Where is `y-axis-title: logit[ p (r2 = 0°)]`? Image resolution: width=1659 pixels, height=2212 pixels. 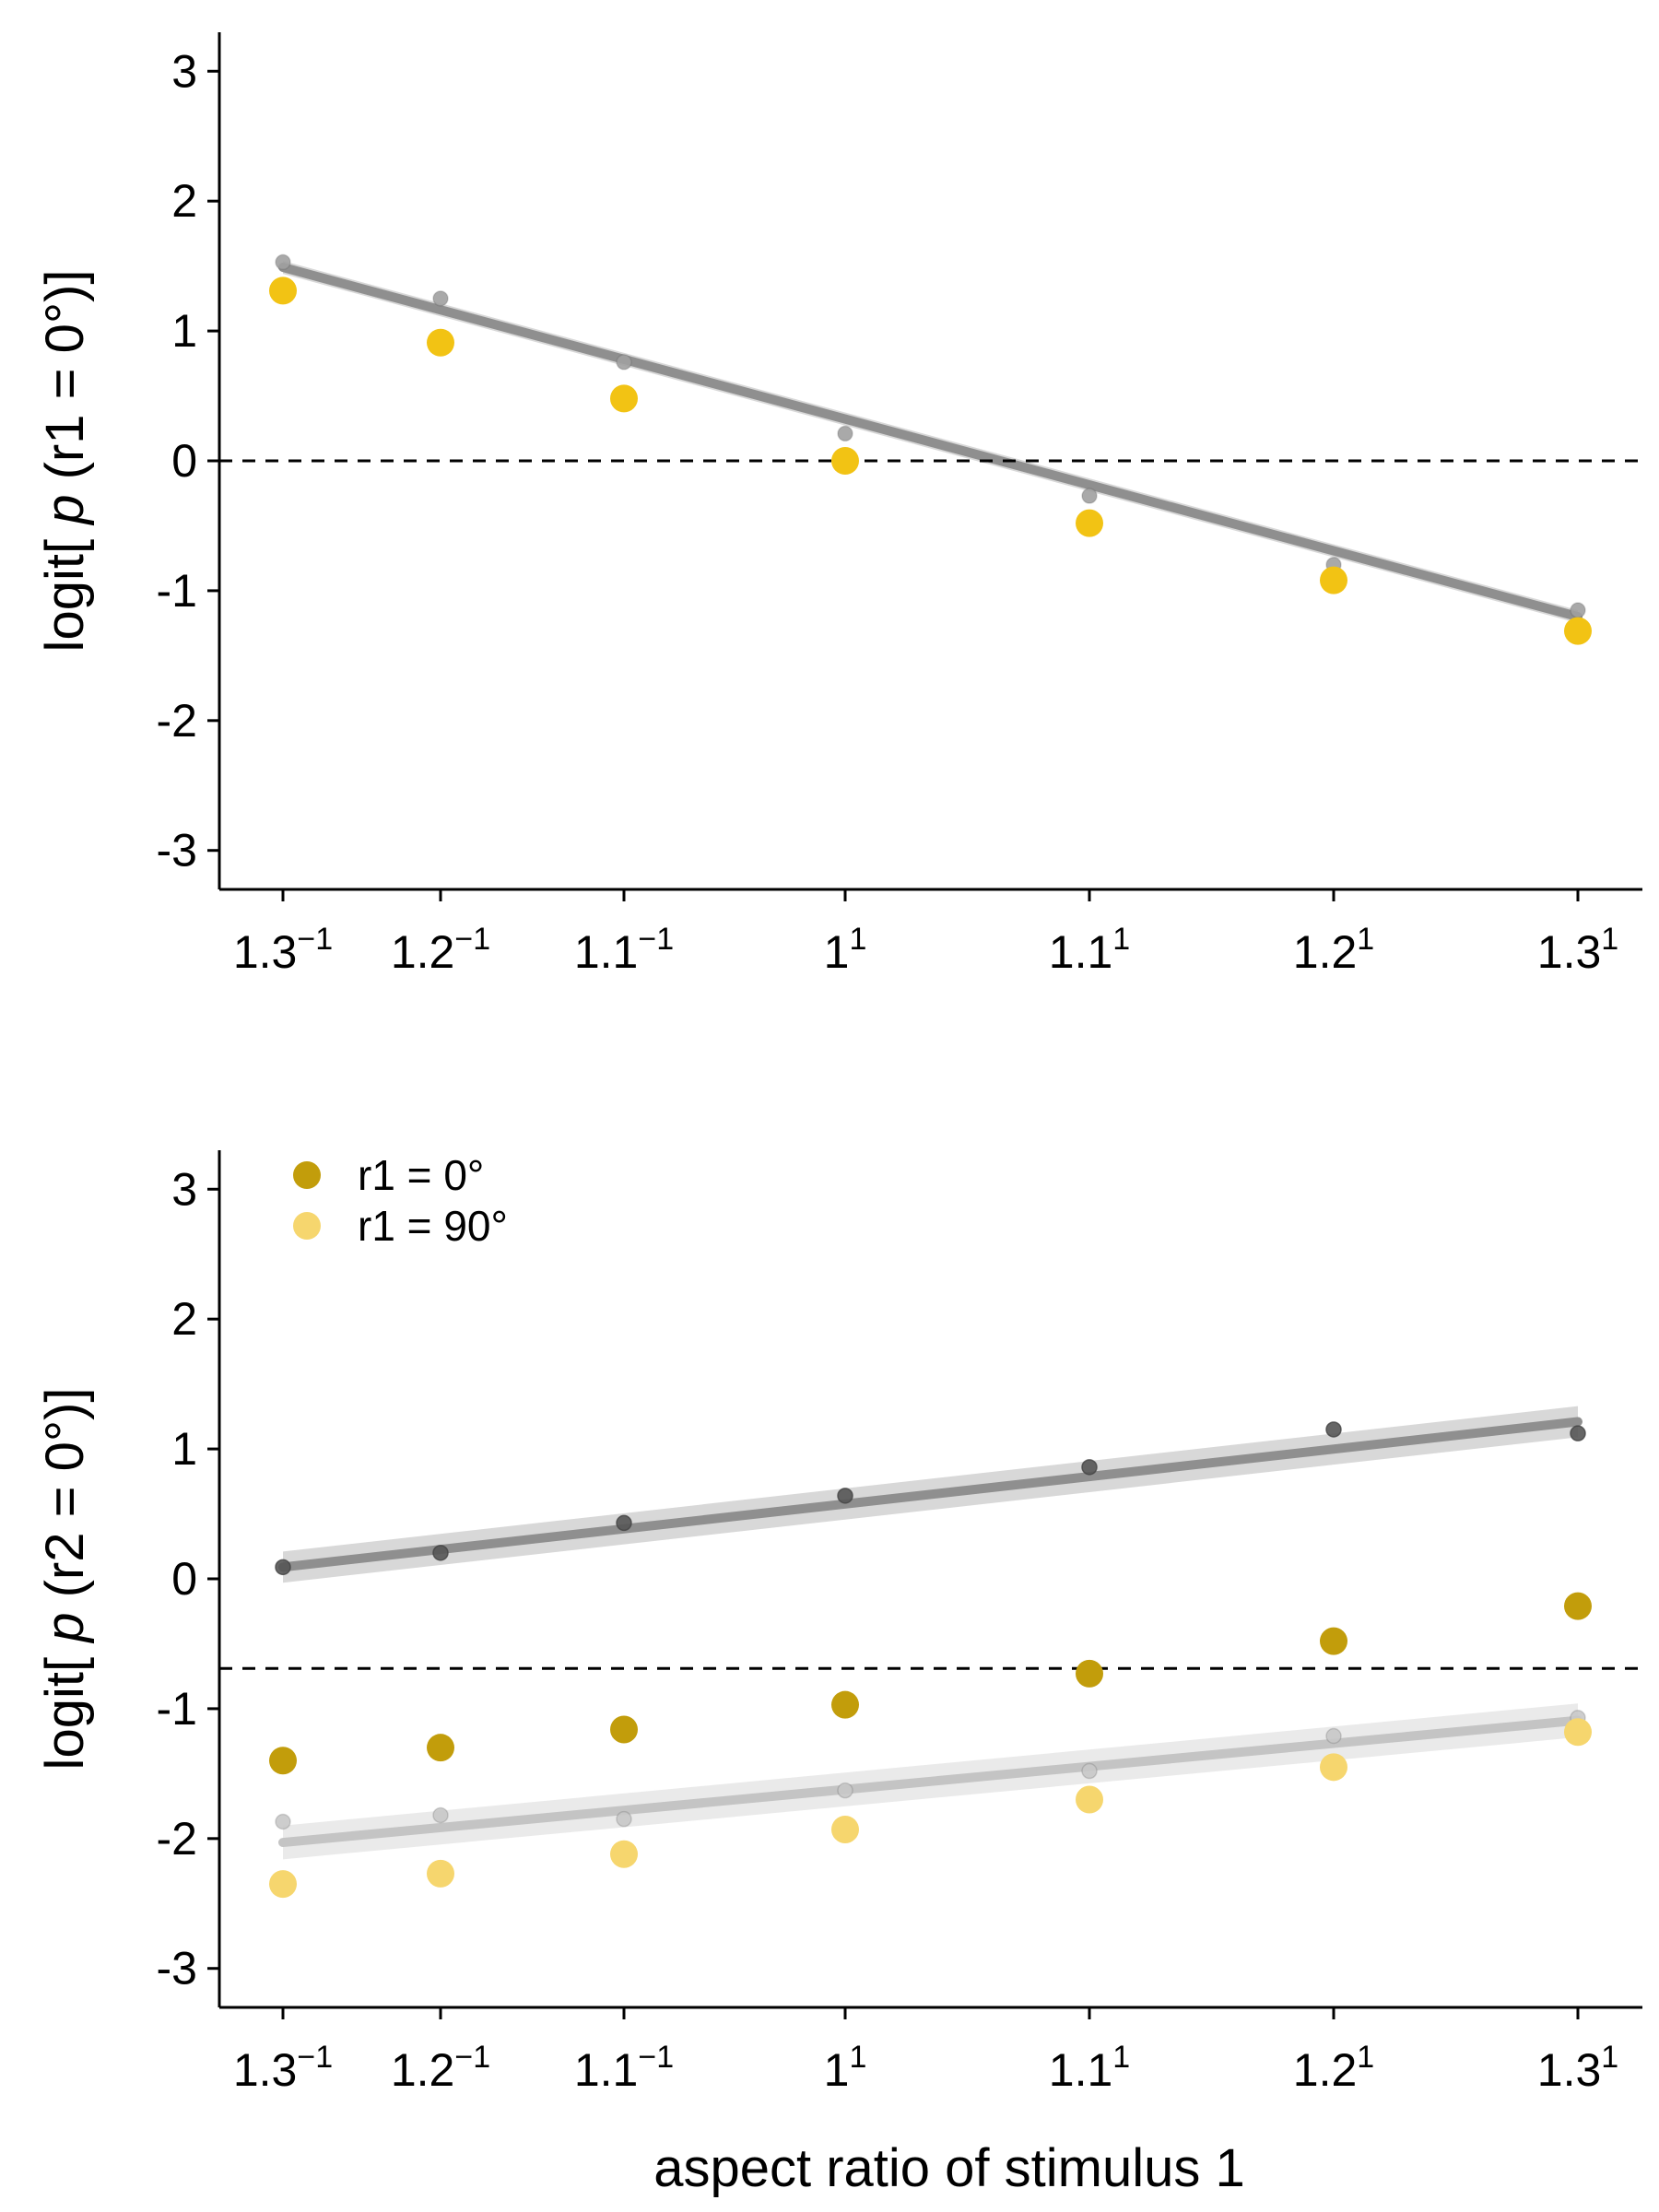 y-axis-title: logit[ p (r2 = 0°)] is located at coordinates (65, 1579).